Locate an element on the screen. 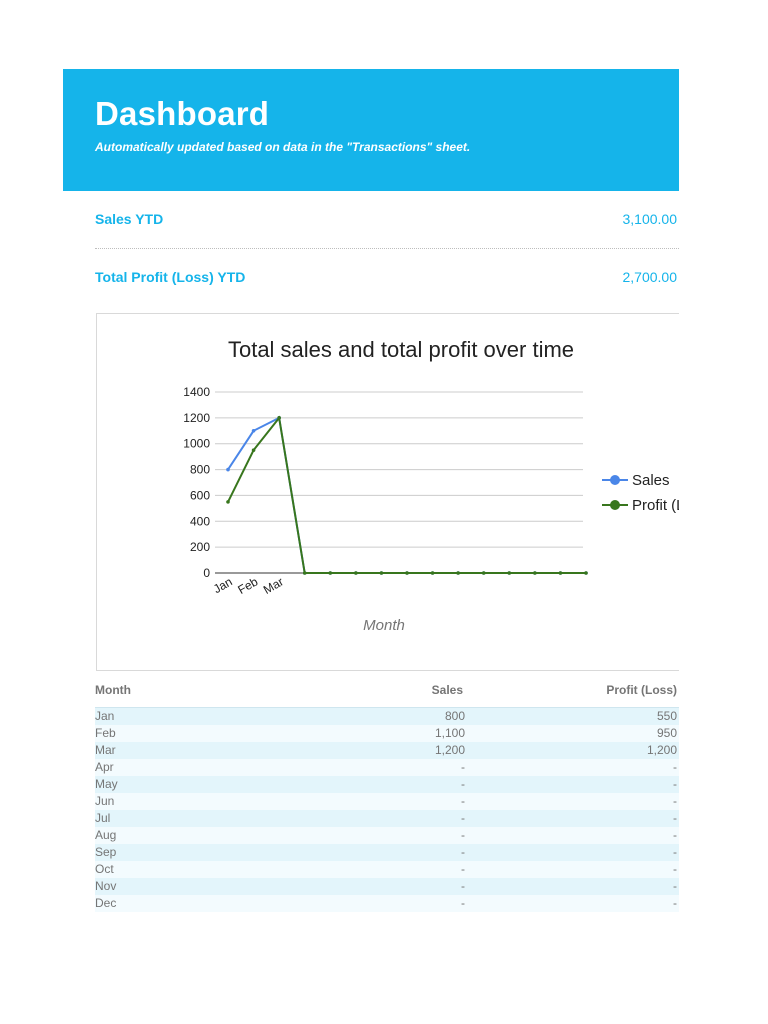 This screenshot has width=768, height=1024. y-tick-label: 1400 is located at coordinates (196, 392).